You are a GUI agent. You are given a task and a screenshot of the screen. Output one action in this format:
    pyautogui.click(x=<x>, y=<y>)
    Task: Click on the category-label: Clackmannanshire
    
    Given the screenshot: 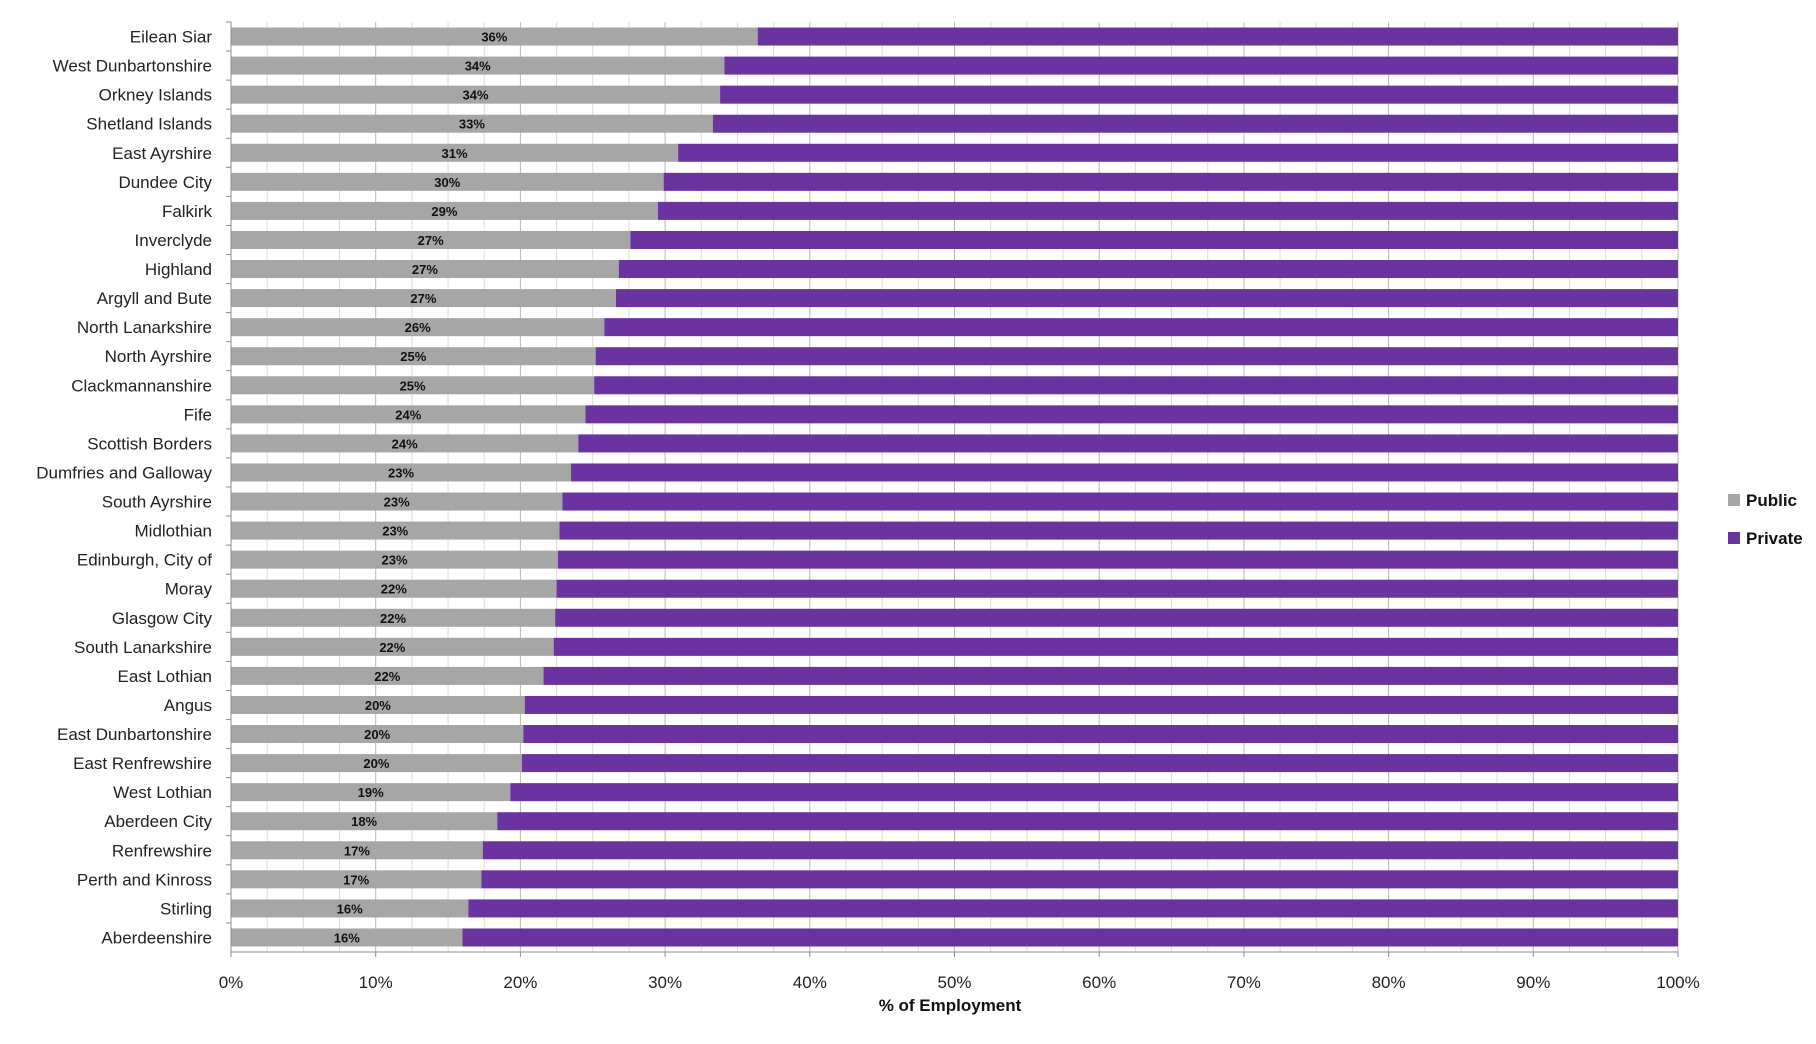 What is the action you would take?
    pyautogui.click(x=141, y=385)
    